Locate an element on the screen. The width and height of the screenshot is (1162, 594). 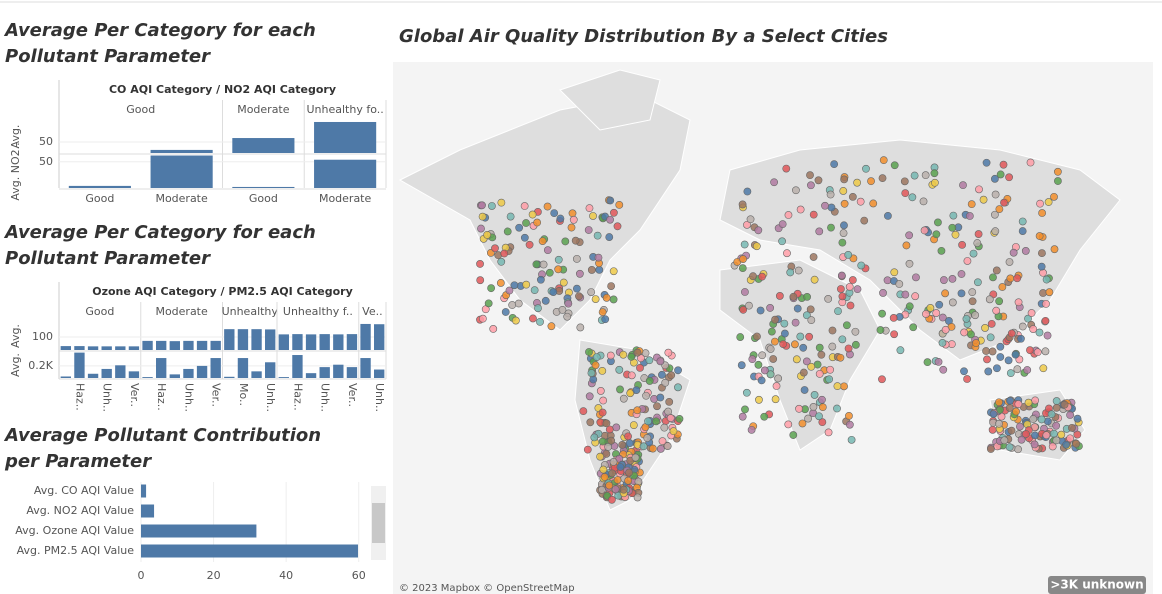
badge-bg is located at coordinates (1097, 585).